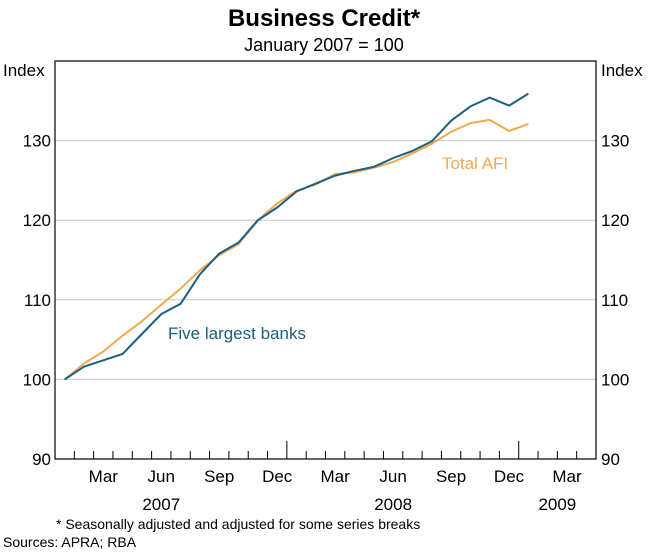  I want to click on annotation-total-afi: Total AFI, so click(475, 163).